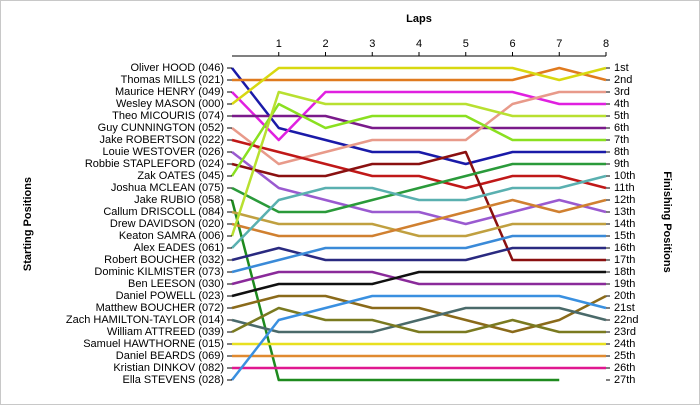  Describe the element at coordinates (154, 164) in the screenshot. I see `driver-label: Robbie STAPLEFORD (024)` at that location.